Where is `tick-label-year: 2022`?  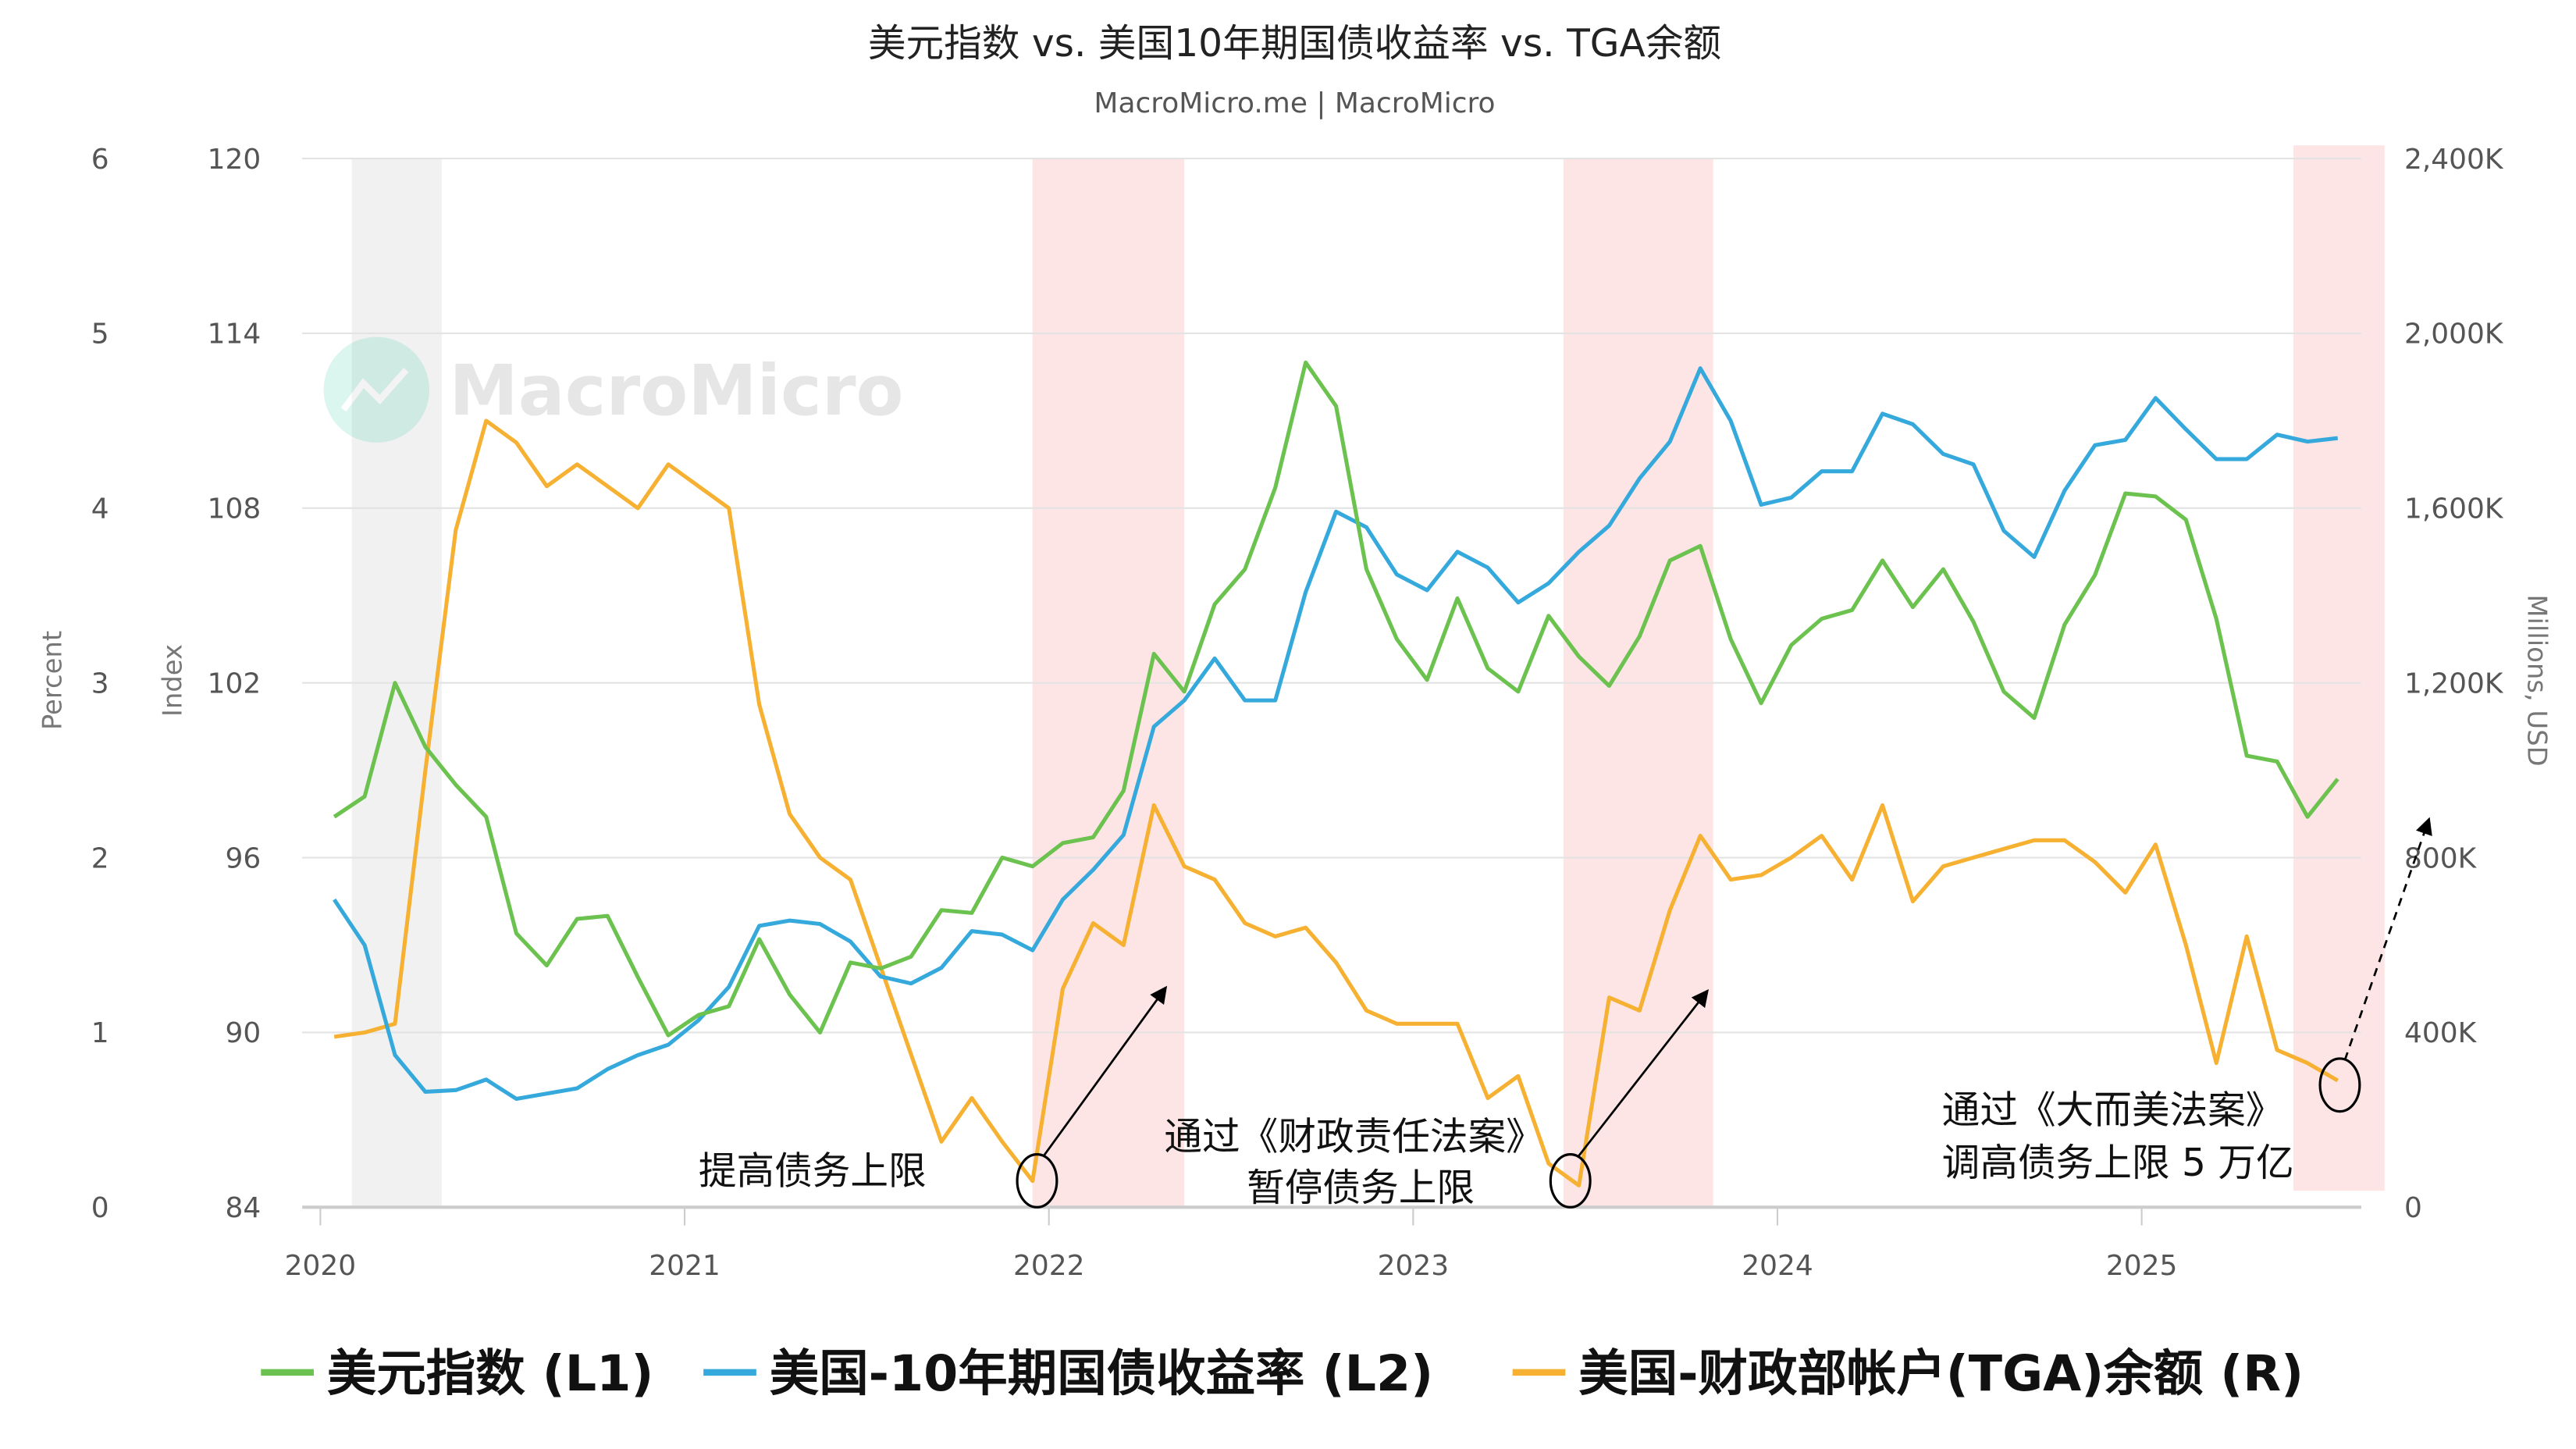 tick-label-year: 2022 is located at coordinates (1049, 1266).